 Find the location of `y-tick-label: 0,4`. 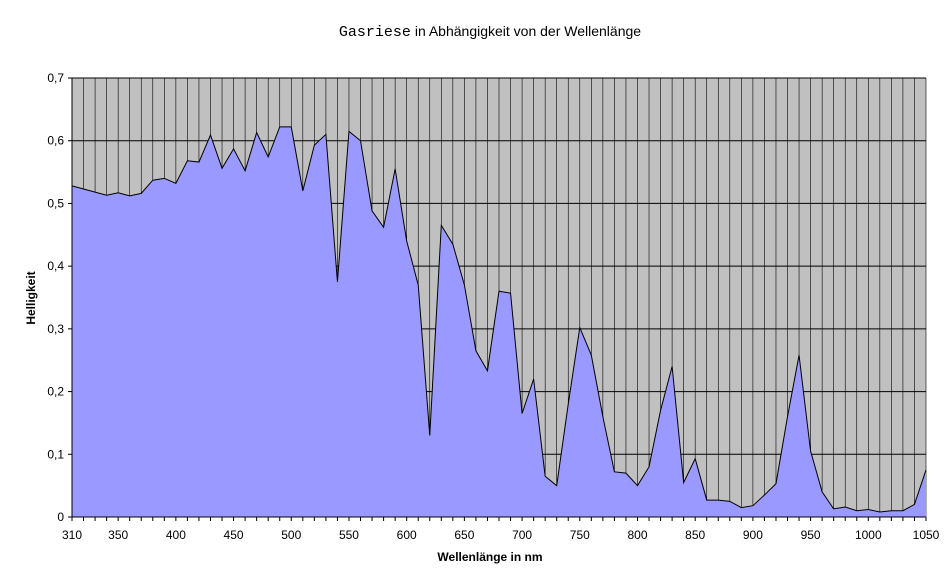

y-tick-label: 0,4 is located at coordinates (55, 266).